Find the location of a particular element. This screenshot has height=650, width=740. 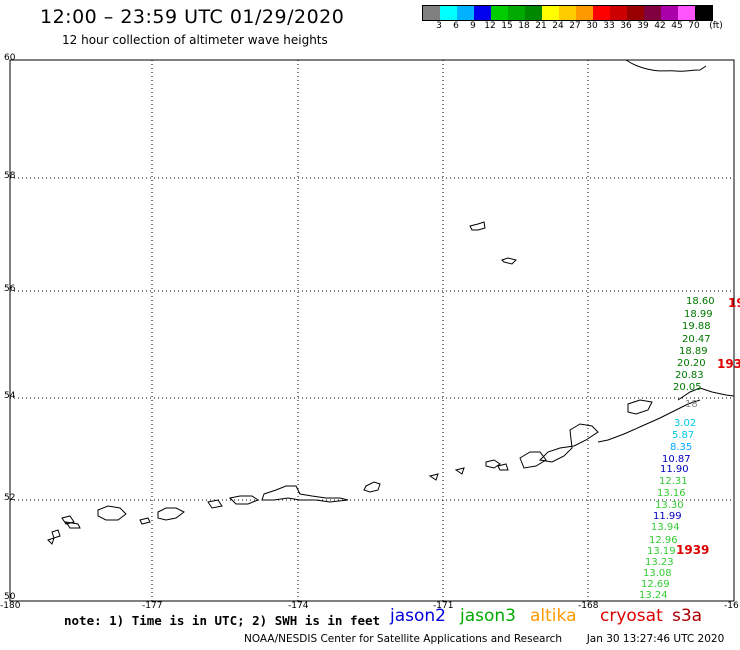

color-scale-label: 24 is located at coordinates (558, 26).